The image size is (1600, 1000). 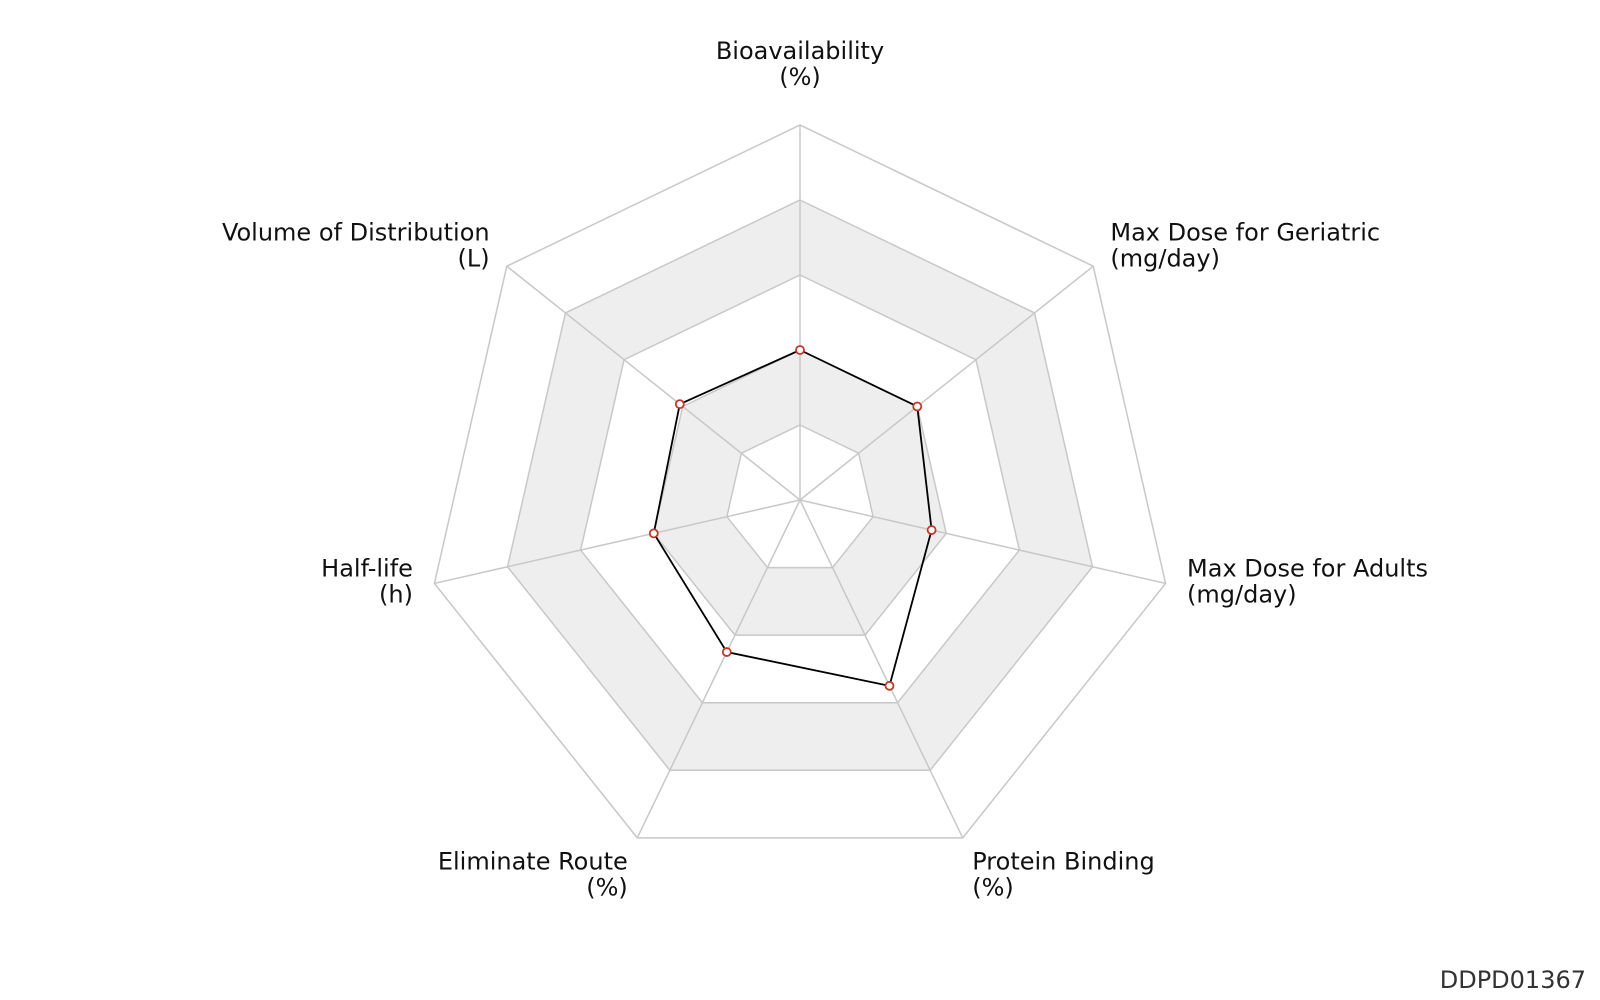 I want to click on axis-label-3: Protein Binding, so click(x=1063, y=862).